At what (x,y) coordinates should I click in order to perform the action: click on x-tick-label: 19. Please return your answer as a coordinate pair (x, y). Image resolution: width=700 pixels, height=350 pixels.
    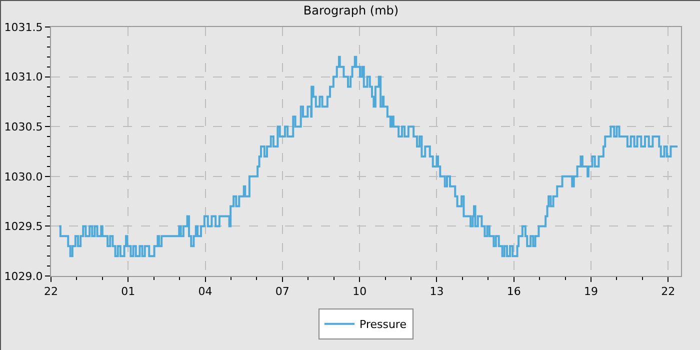
    Looking at the image, I should click on (591, 291).